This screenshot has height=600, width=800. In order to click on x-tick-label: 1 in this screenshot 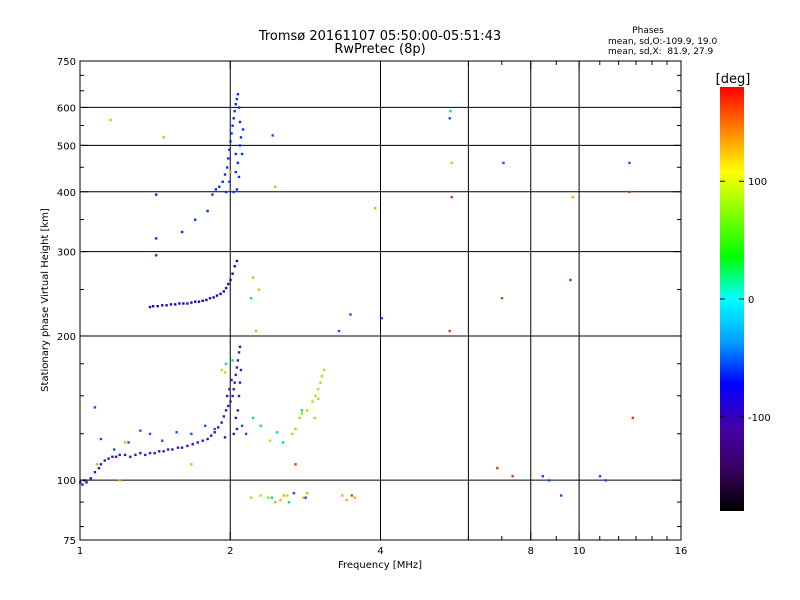, I will do `click(80, 551)`.